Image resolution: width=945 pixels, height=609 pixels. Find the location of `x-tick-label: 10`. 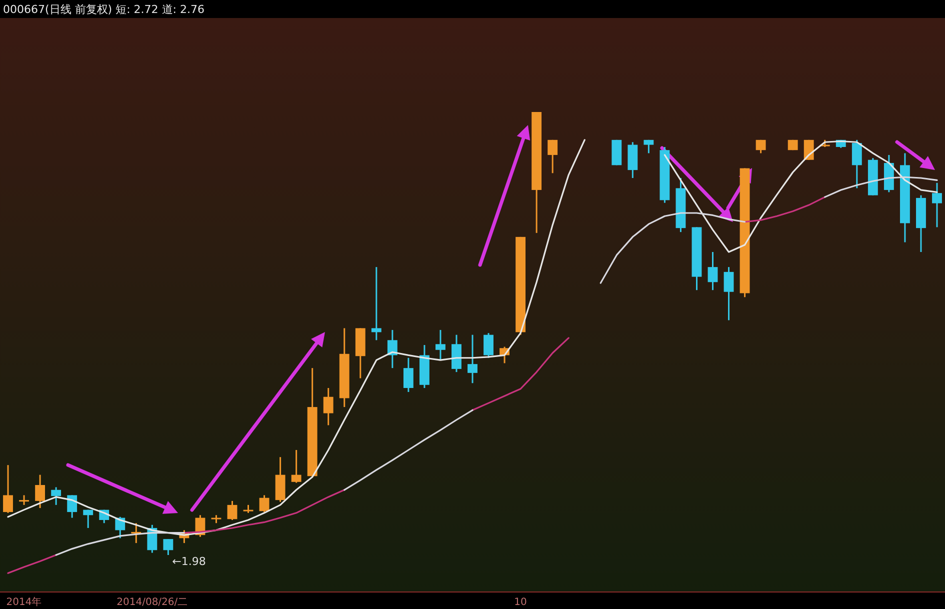

x-tick-label: 10 is located at coordinates (520, 602).